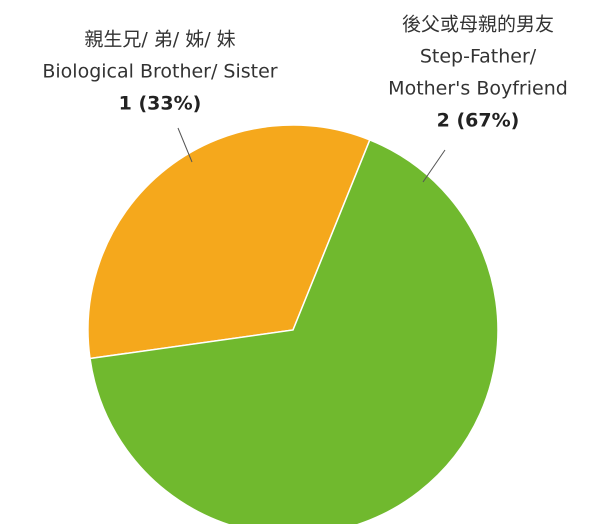  Describe the element at coordinates (478, 25) in the screenshot. I see `slice-label: 後父或母親的男友` at that location.